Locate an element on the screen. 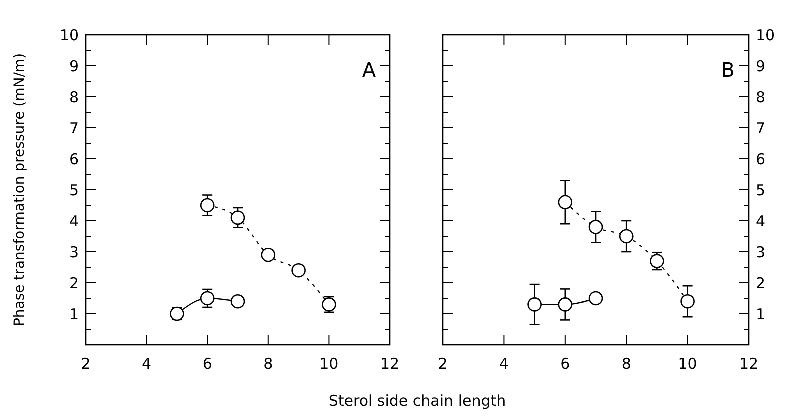 The width and height of the screenshot is (789, 418). y-tick-label: 9 is located at coordinates (74, 66).